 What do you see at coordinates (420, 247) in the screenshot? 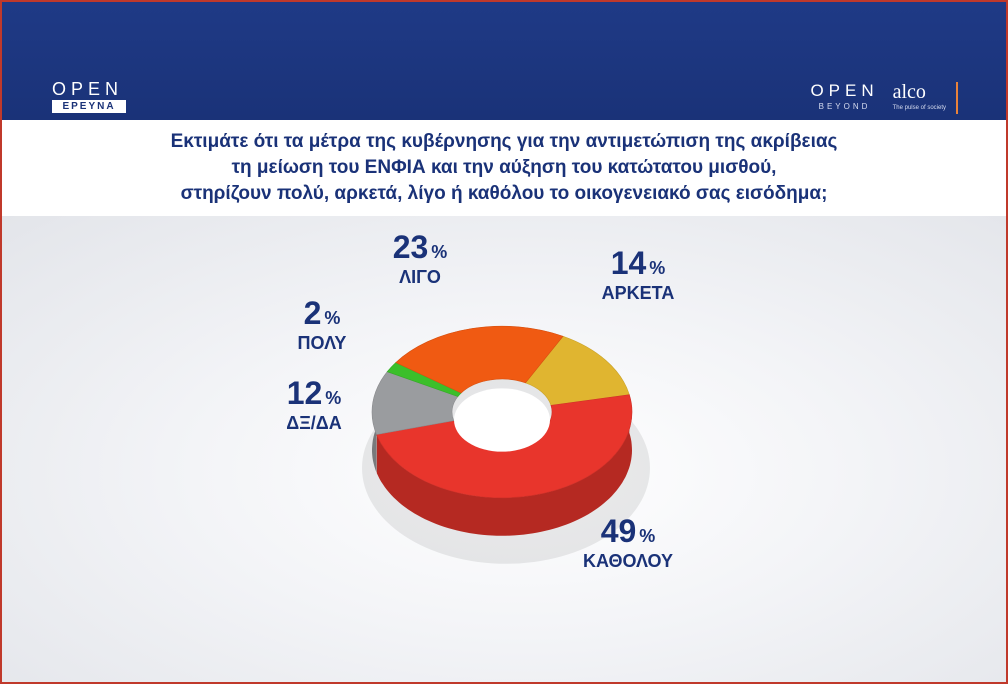
I see `value-label-4: 23%` at bounding box center [420, 247].